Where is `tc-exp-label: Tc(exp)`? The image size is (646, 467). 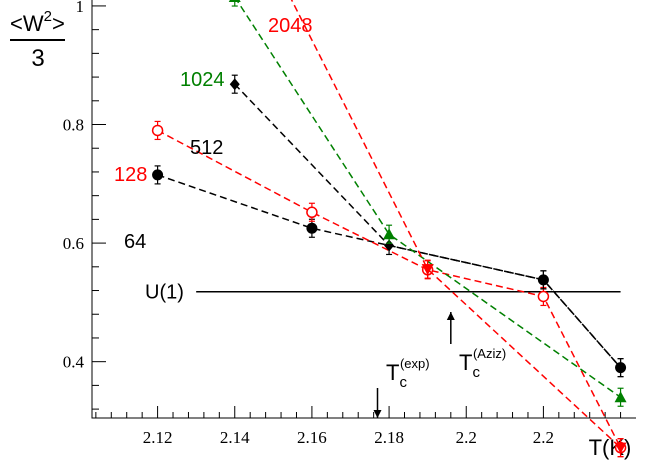
tc-exp-label: Tc(exp) is located at coordinates (408, 373).